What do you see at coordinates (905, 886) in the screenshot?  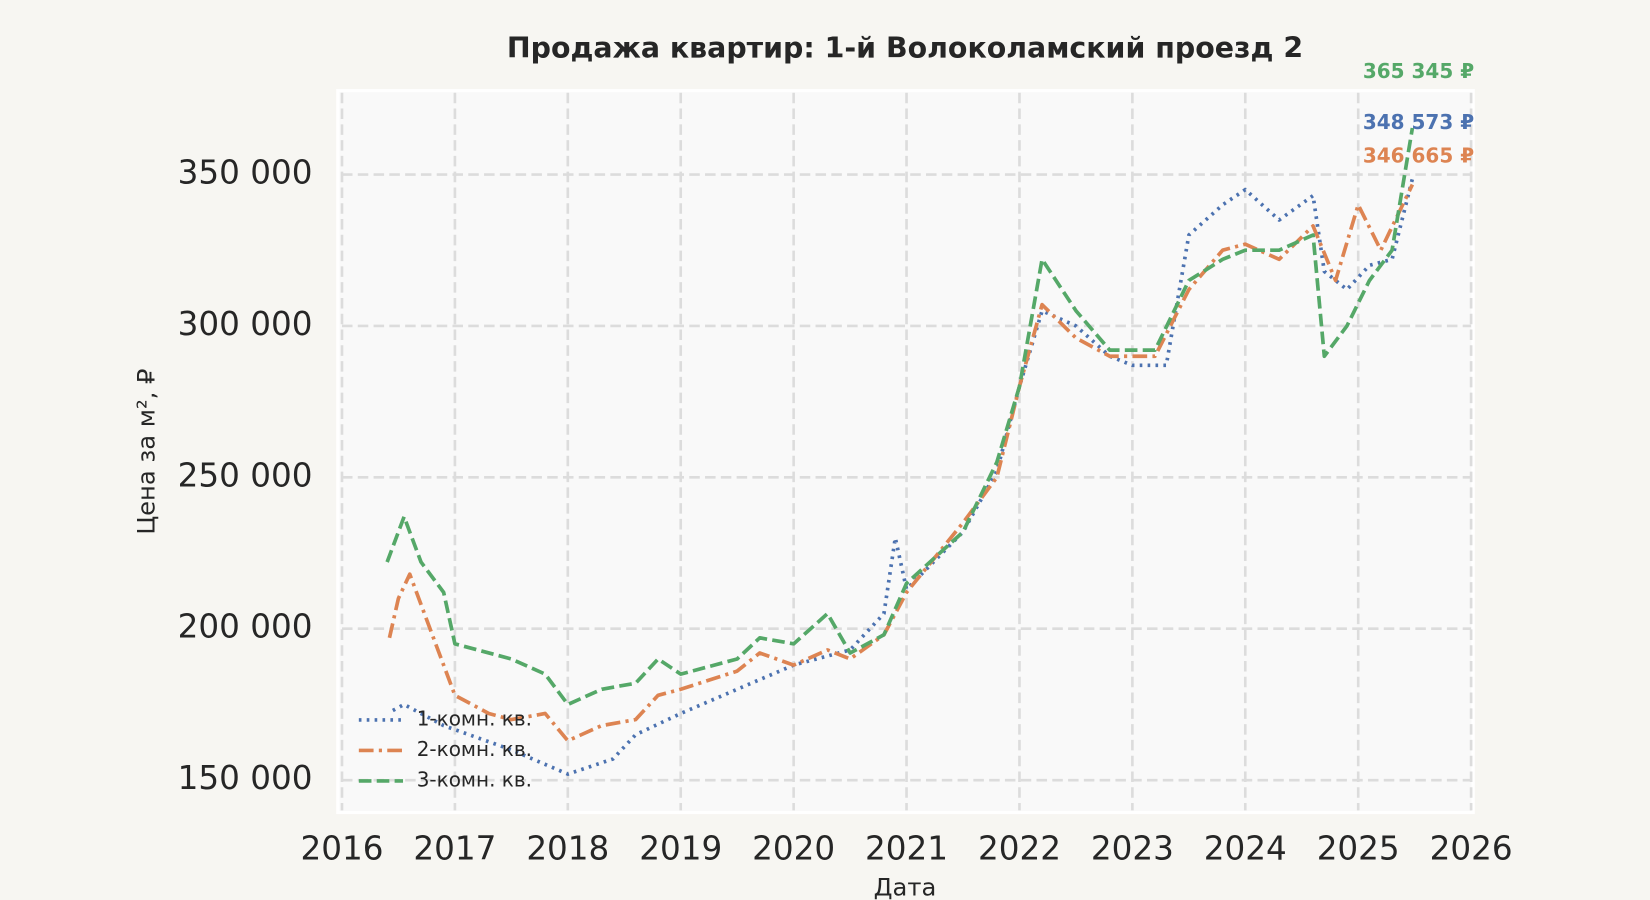 I see `x-axis-label: Дата` at bounding box center [905, 886].